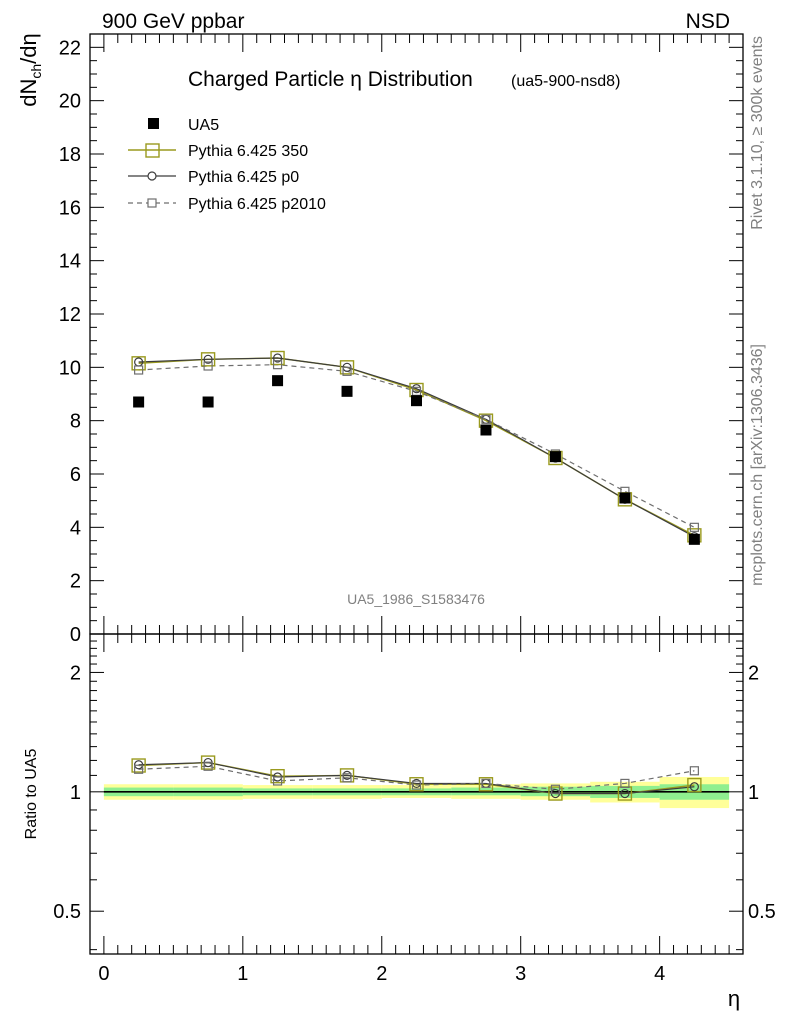 This screenshot has height=1024, width=786. What do you see at coordinates (75, 635) in the screenshot?
I see `main-y-tick-label: 0` at bounding box center [75, 635].